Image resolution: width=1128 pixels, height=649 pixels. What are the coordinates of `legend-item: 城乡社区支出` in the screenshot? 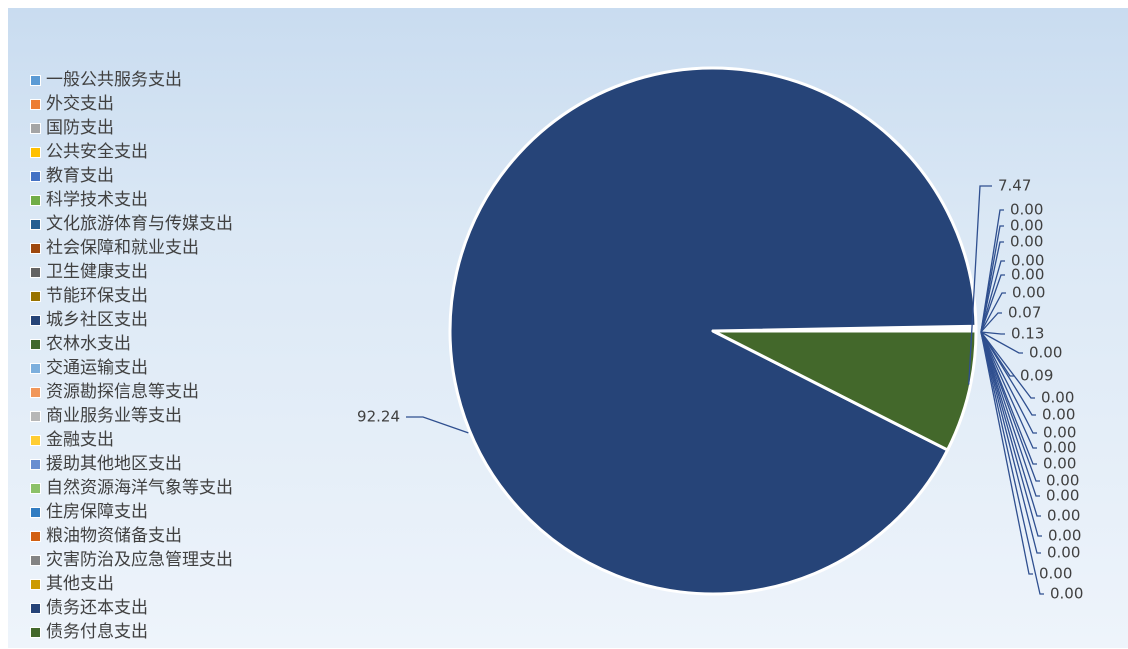 It's located at (131, 320).